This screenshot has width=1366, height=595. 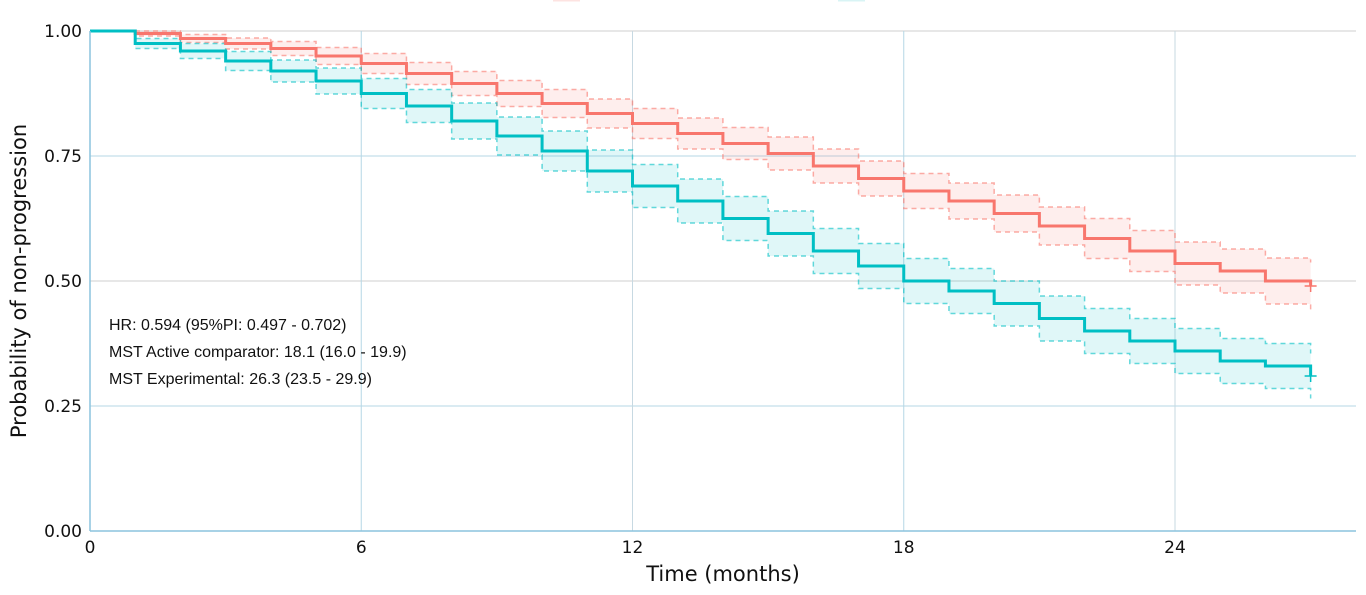 I want to click on legend-swatch-teal, so click(x=851, y=1).